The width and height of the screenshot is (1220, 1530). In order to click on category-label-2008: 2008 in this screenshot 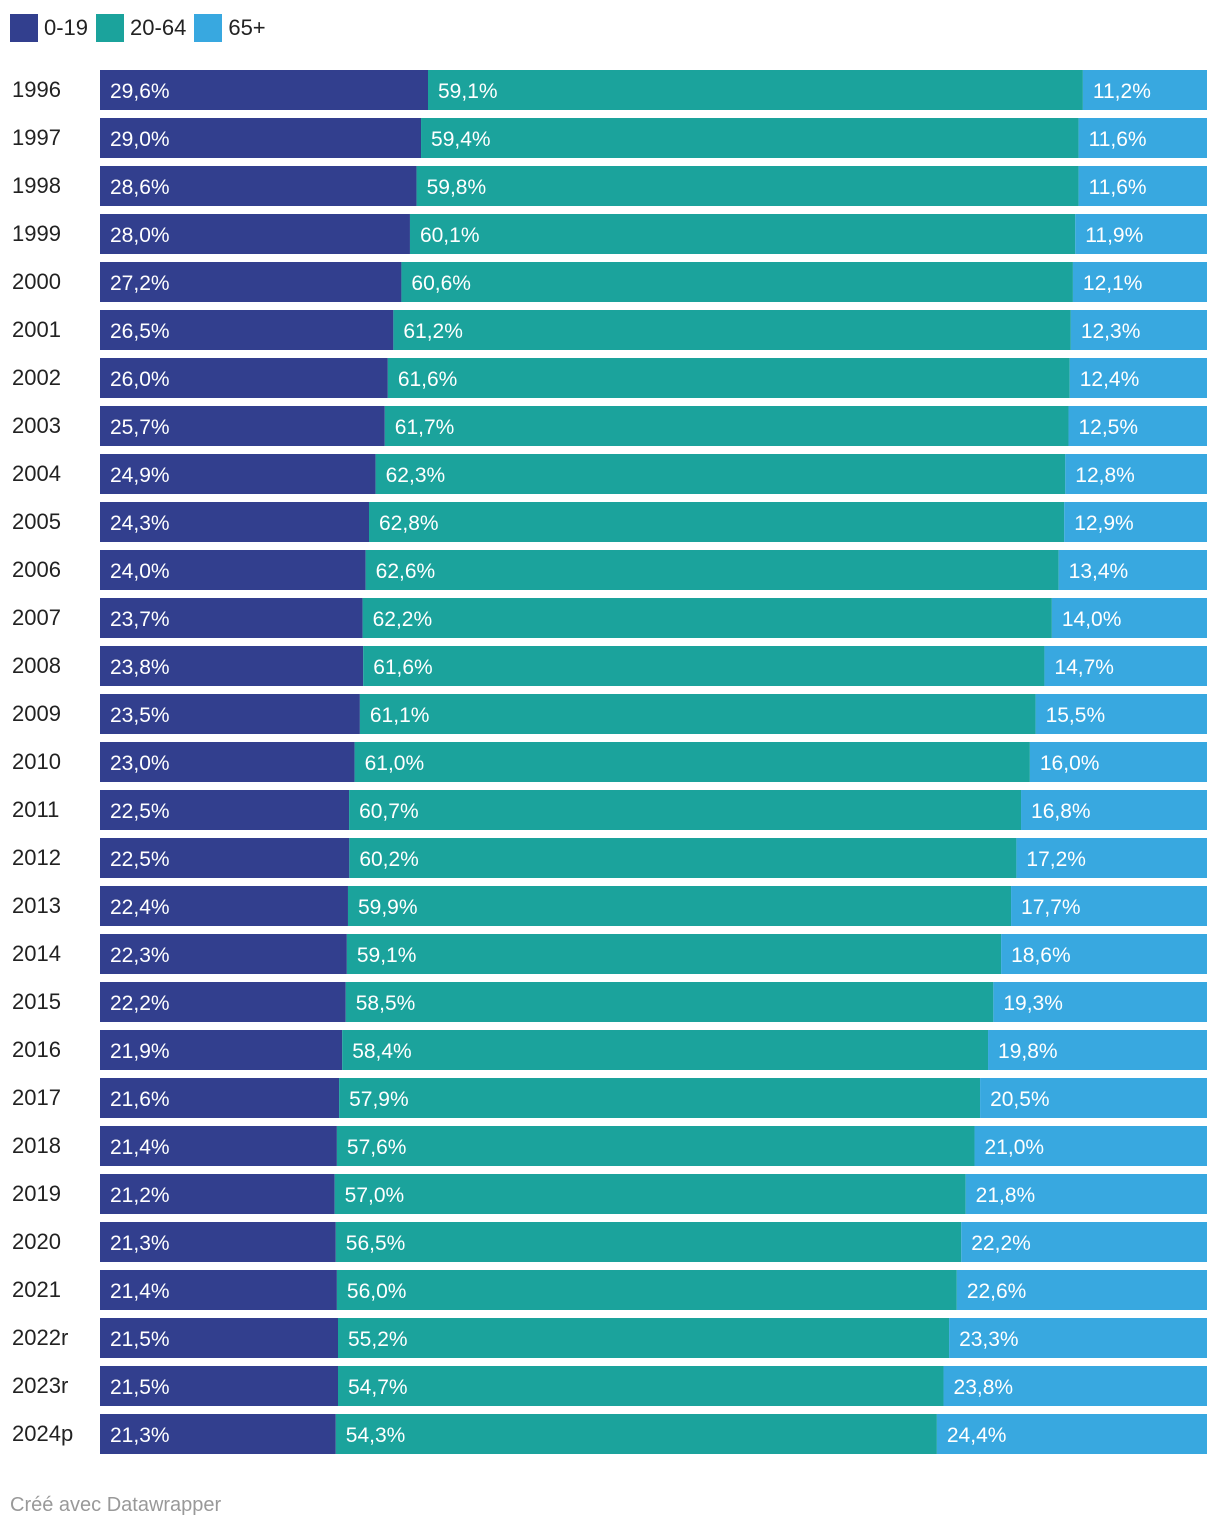, I will do `click(36, 665)`.